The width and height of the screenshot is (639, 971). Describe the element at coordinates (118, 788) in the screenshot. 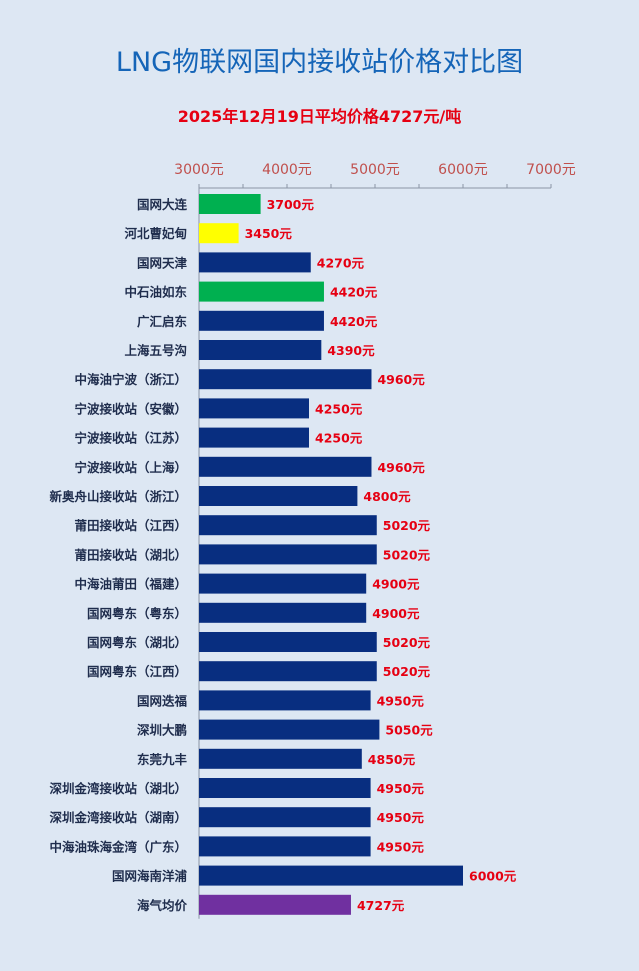

I see `category-label: 深圳金湾接收站（湖北）` at that location.